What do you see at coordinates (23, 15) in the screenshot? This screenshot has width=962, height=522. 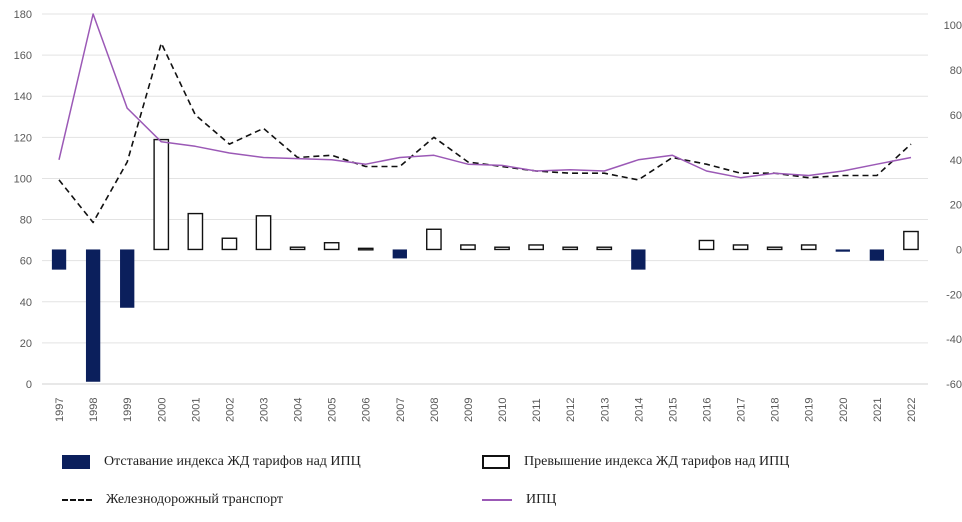 I see `left-tick-label: 180` at bounding box center [23, 15].